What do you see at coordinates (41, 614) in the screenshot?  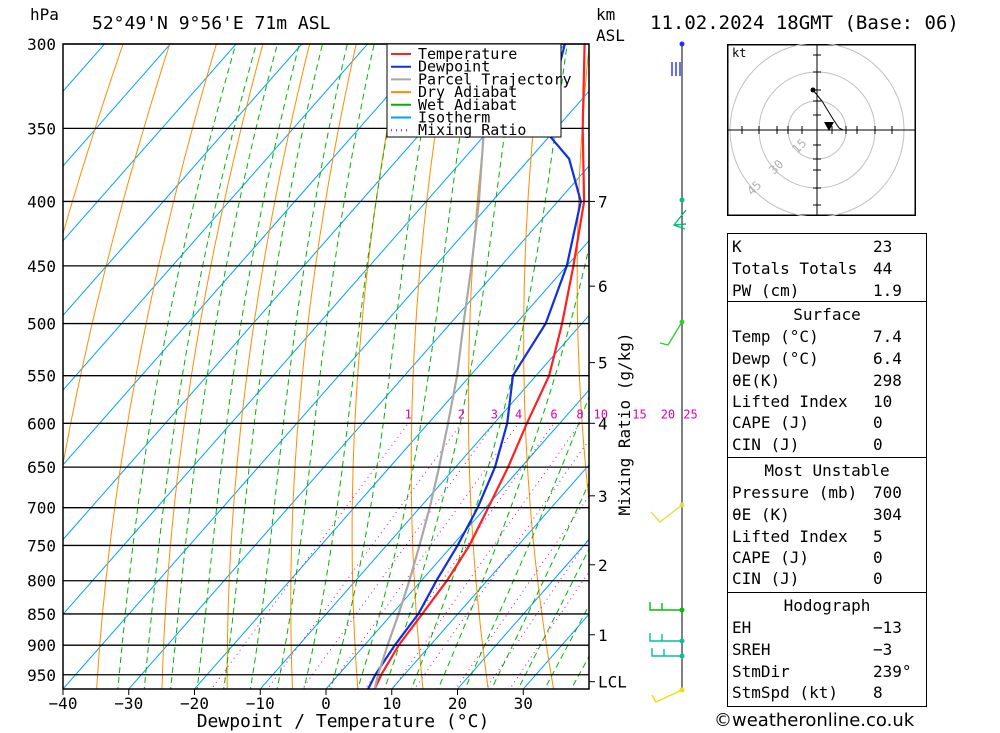 I see `pressure-tick-label: 850` at bounding box center [41, 614].